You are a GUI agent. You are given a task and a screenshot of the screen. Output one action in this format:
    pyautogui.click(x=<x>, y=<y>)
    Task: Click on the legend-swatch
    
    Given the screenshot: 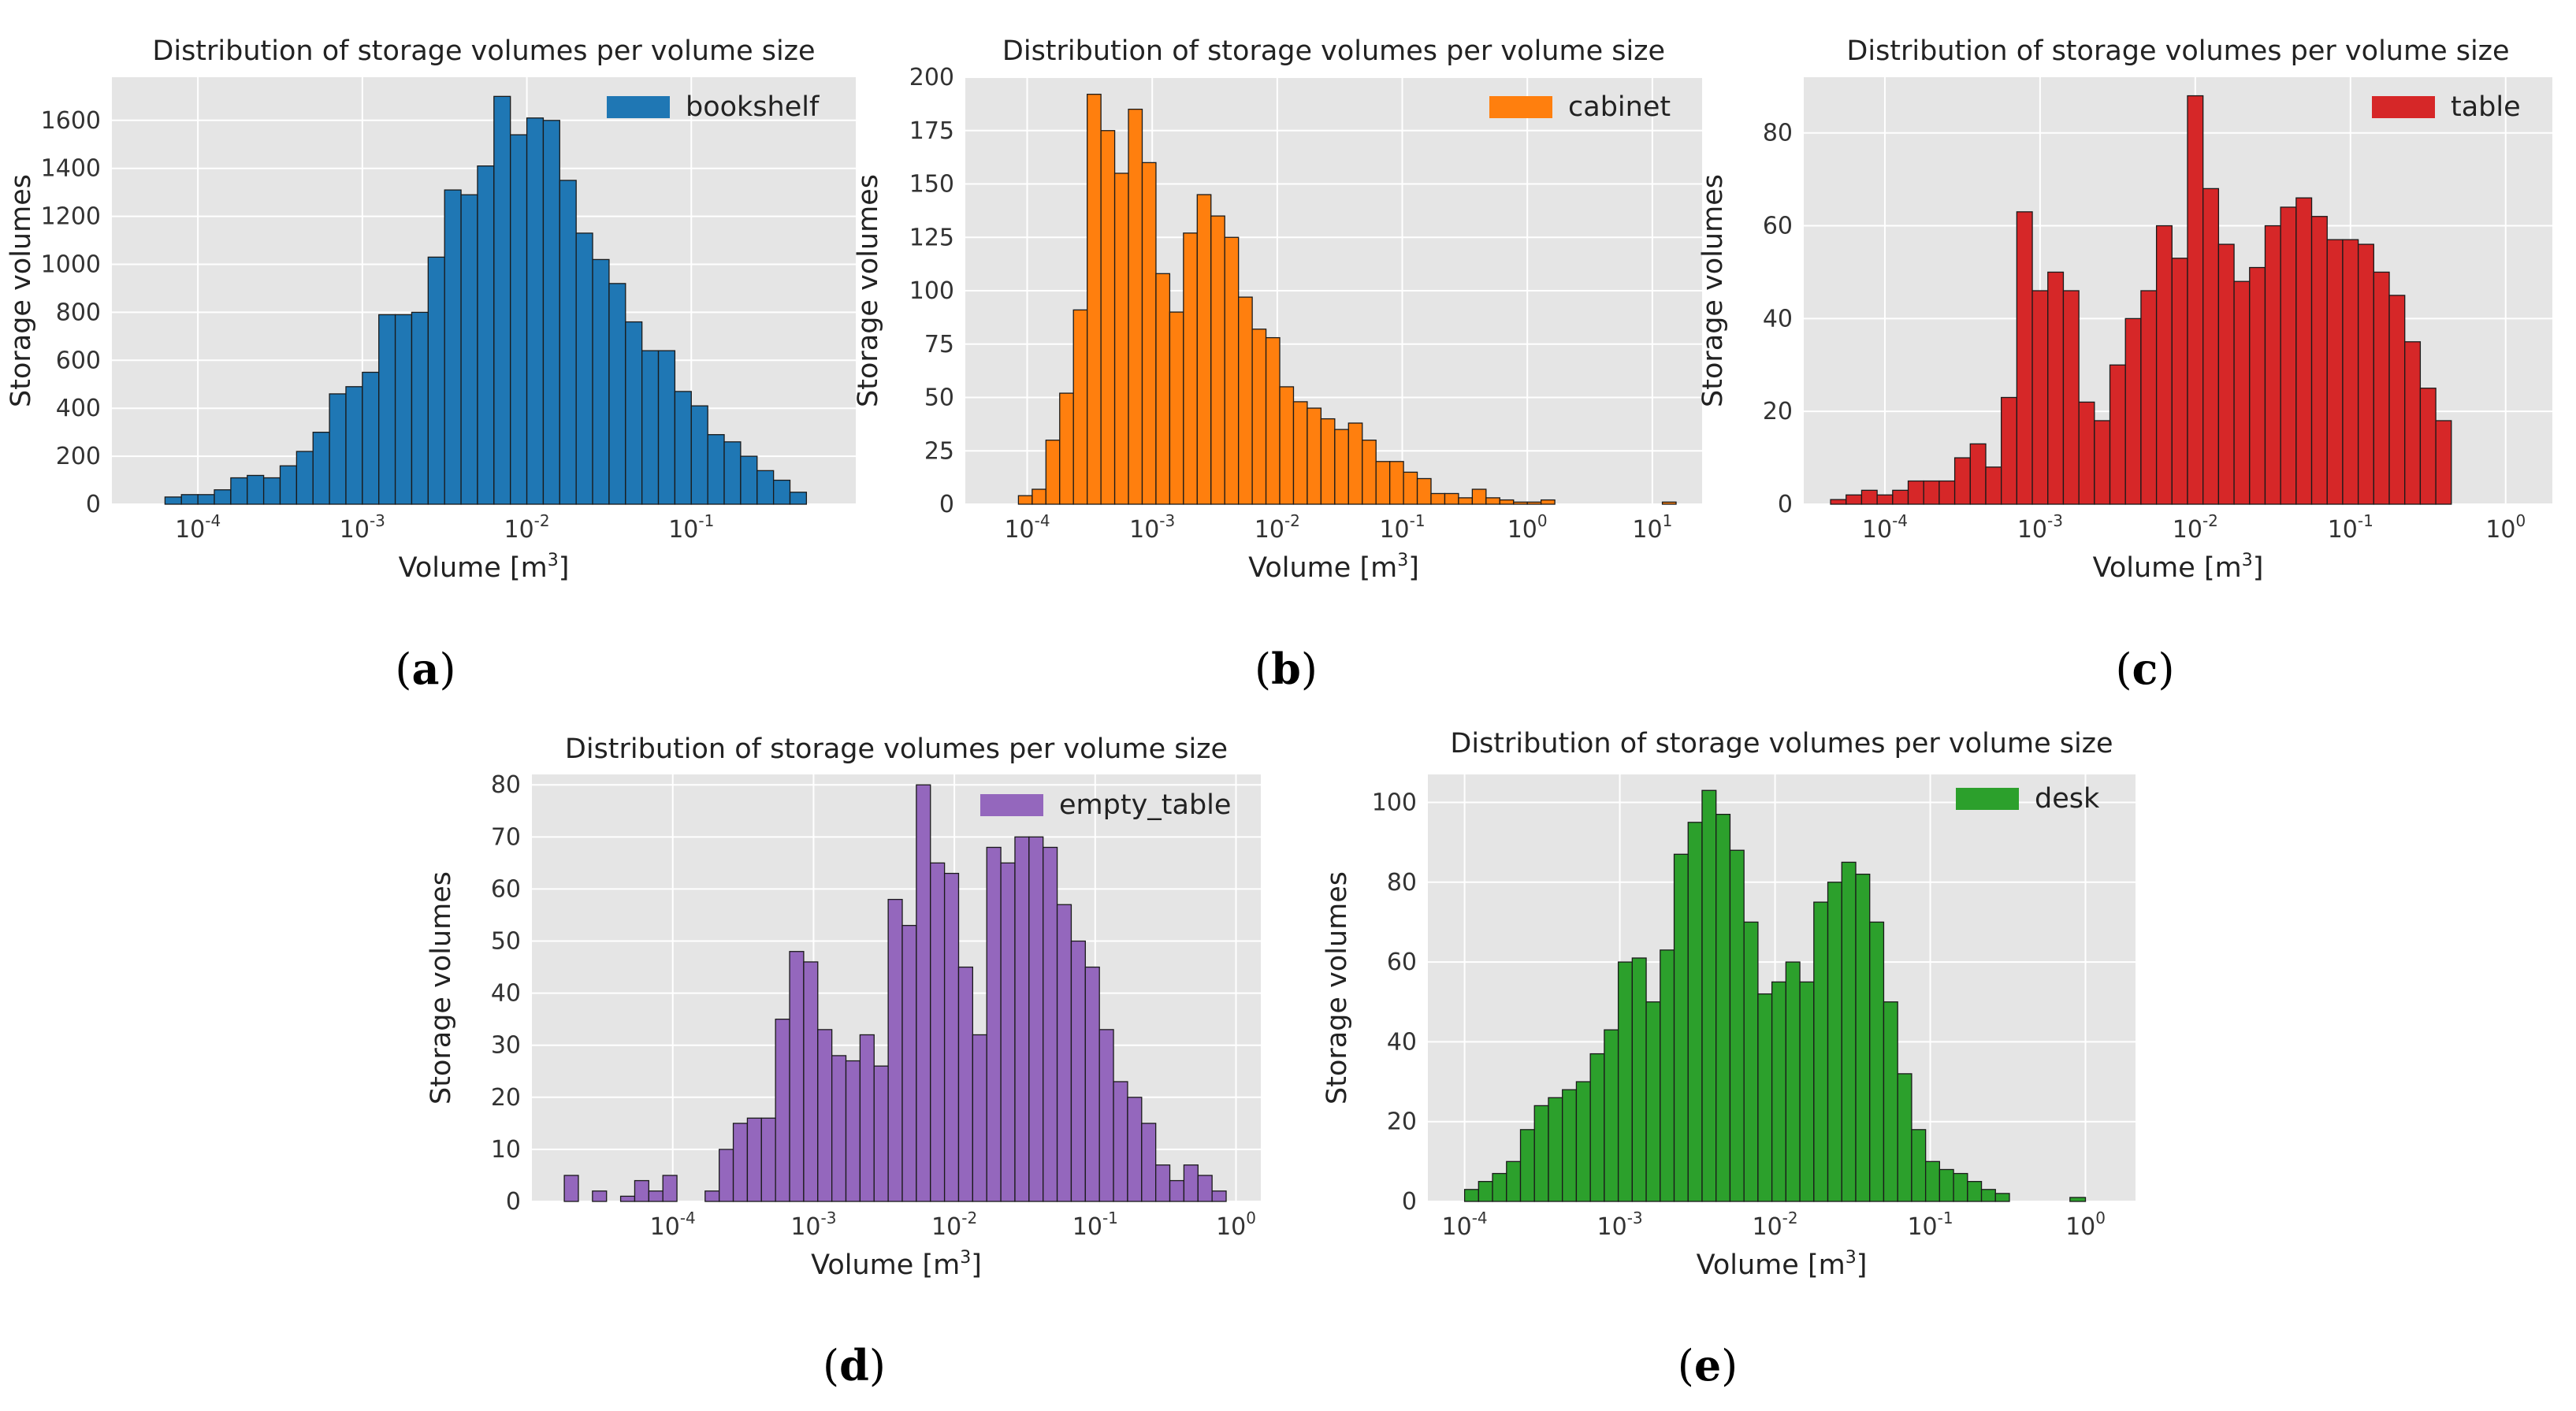 What is the action you would take?
    pyautogui.click(x=1987, y=799)
    